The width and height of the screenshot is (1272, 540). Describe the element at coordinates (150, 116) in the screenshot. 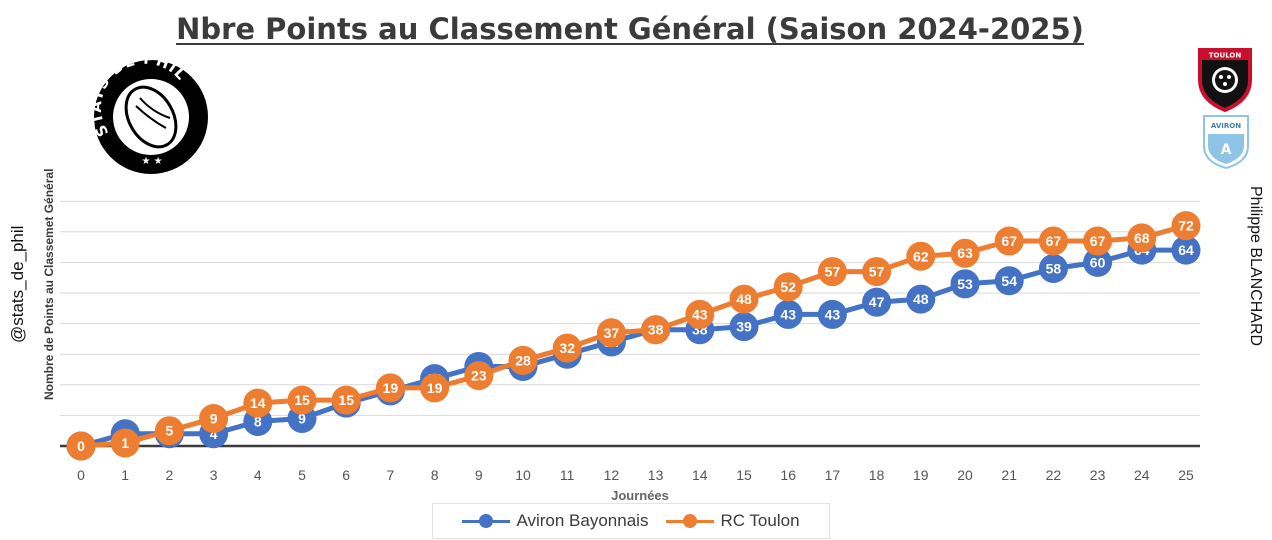

I see `stats-de-phil-logo: STATS DE PHIL ★ ★` at that location.